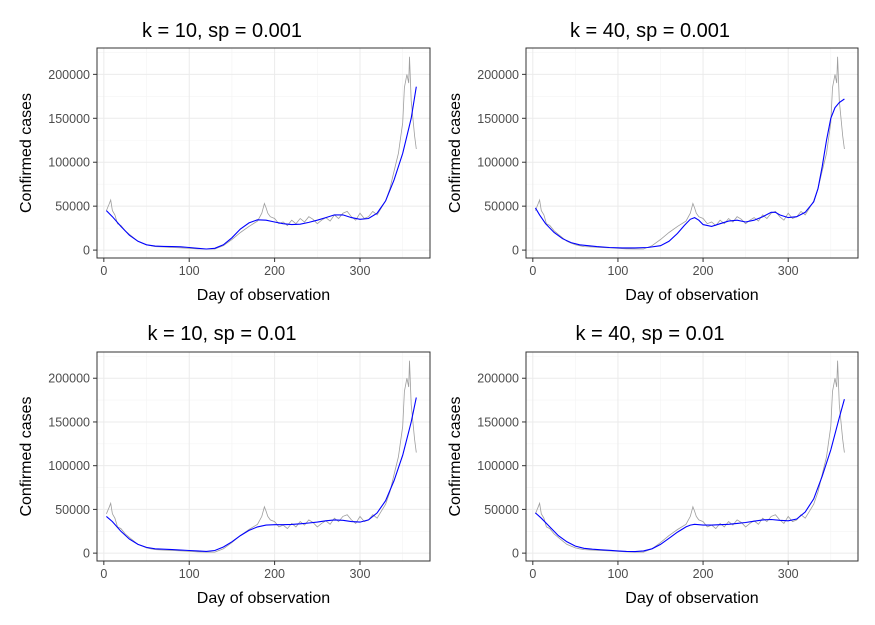 The height and width of the screenshot is (625, 875). What do you see at coordinates (650, 31) in the screenshot?
I see `chart-title: k = 40, sp = 0.001` at bounding box center [650, 31].